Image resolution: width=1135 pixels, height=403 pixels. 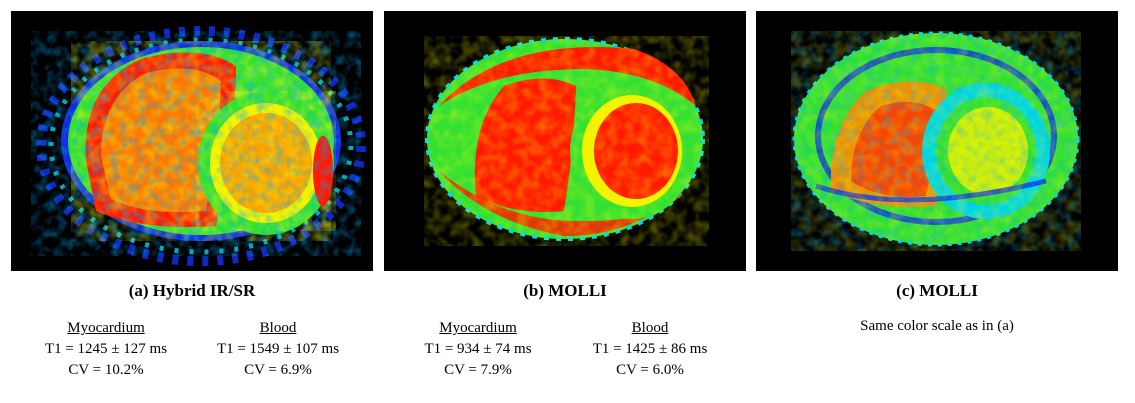 What do you see at coordinates (937, 290) in the screenshot?
I see `caption-molli-same-scale: (c) MOLLI` at bounding box center [937, 290].